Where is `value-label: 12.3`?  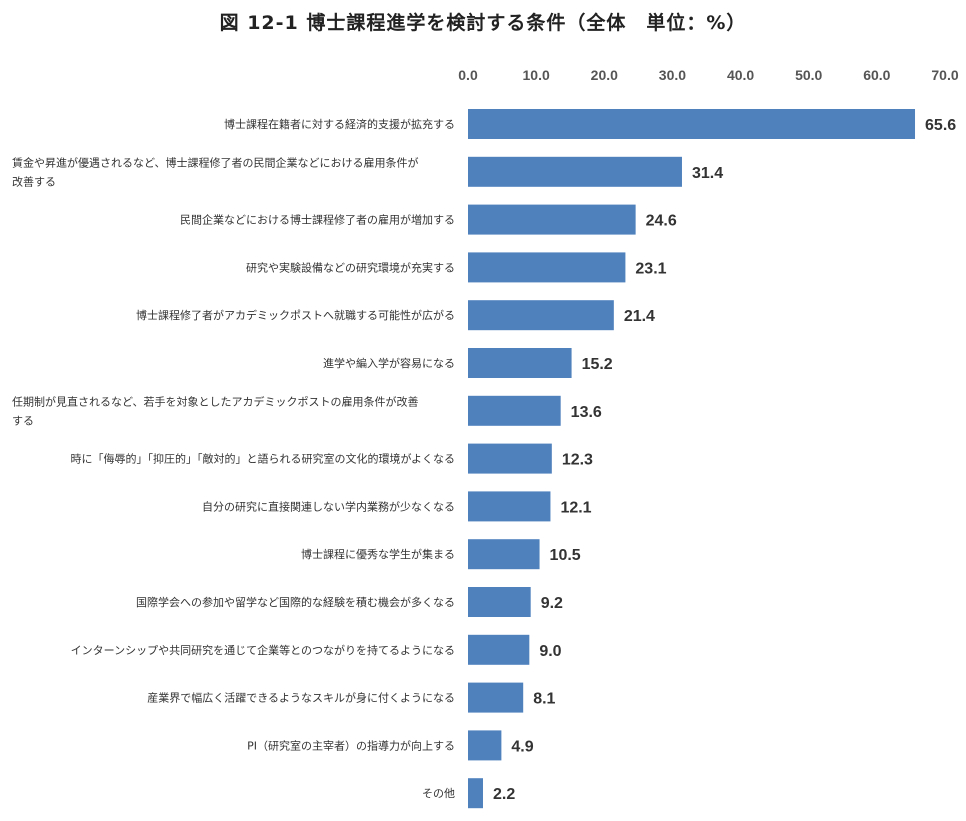 value-label: 12.3 is located at coordinates (577, 460).